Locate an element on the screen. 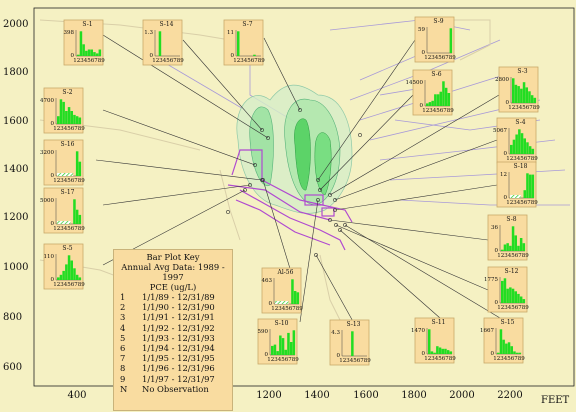 The image size is (576, 412). well-id-label: S-12 is located at coordinates (512, 271).